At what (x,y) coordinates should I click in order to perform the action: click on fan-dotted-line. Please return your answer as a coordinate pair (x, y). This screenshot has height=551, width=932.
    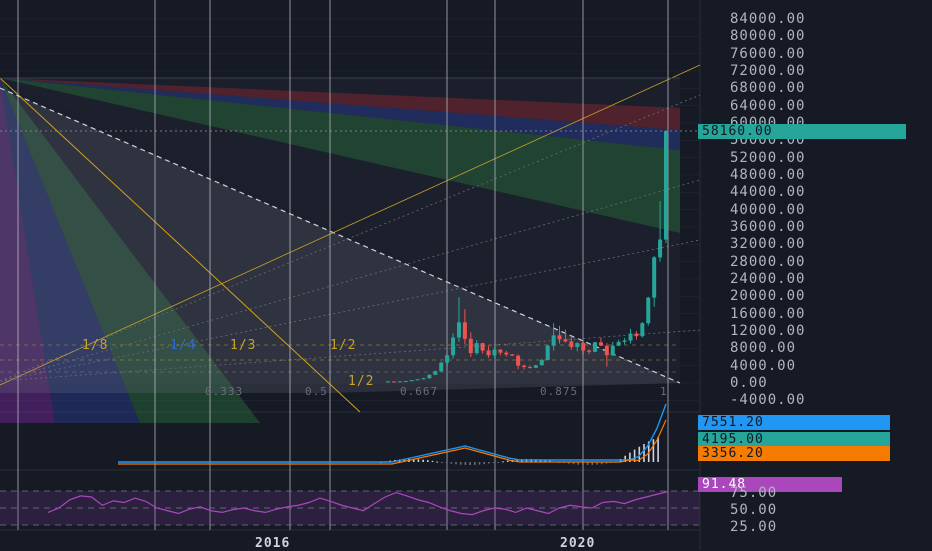
    Looking at the image, I should click on (350, 355).